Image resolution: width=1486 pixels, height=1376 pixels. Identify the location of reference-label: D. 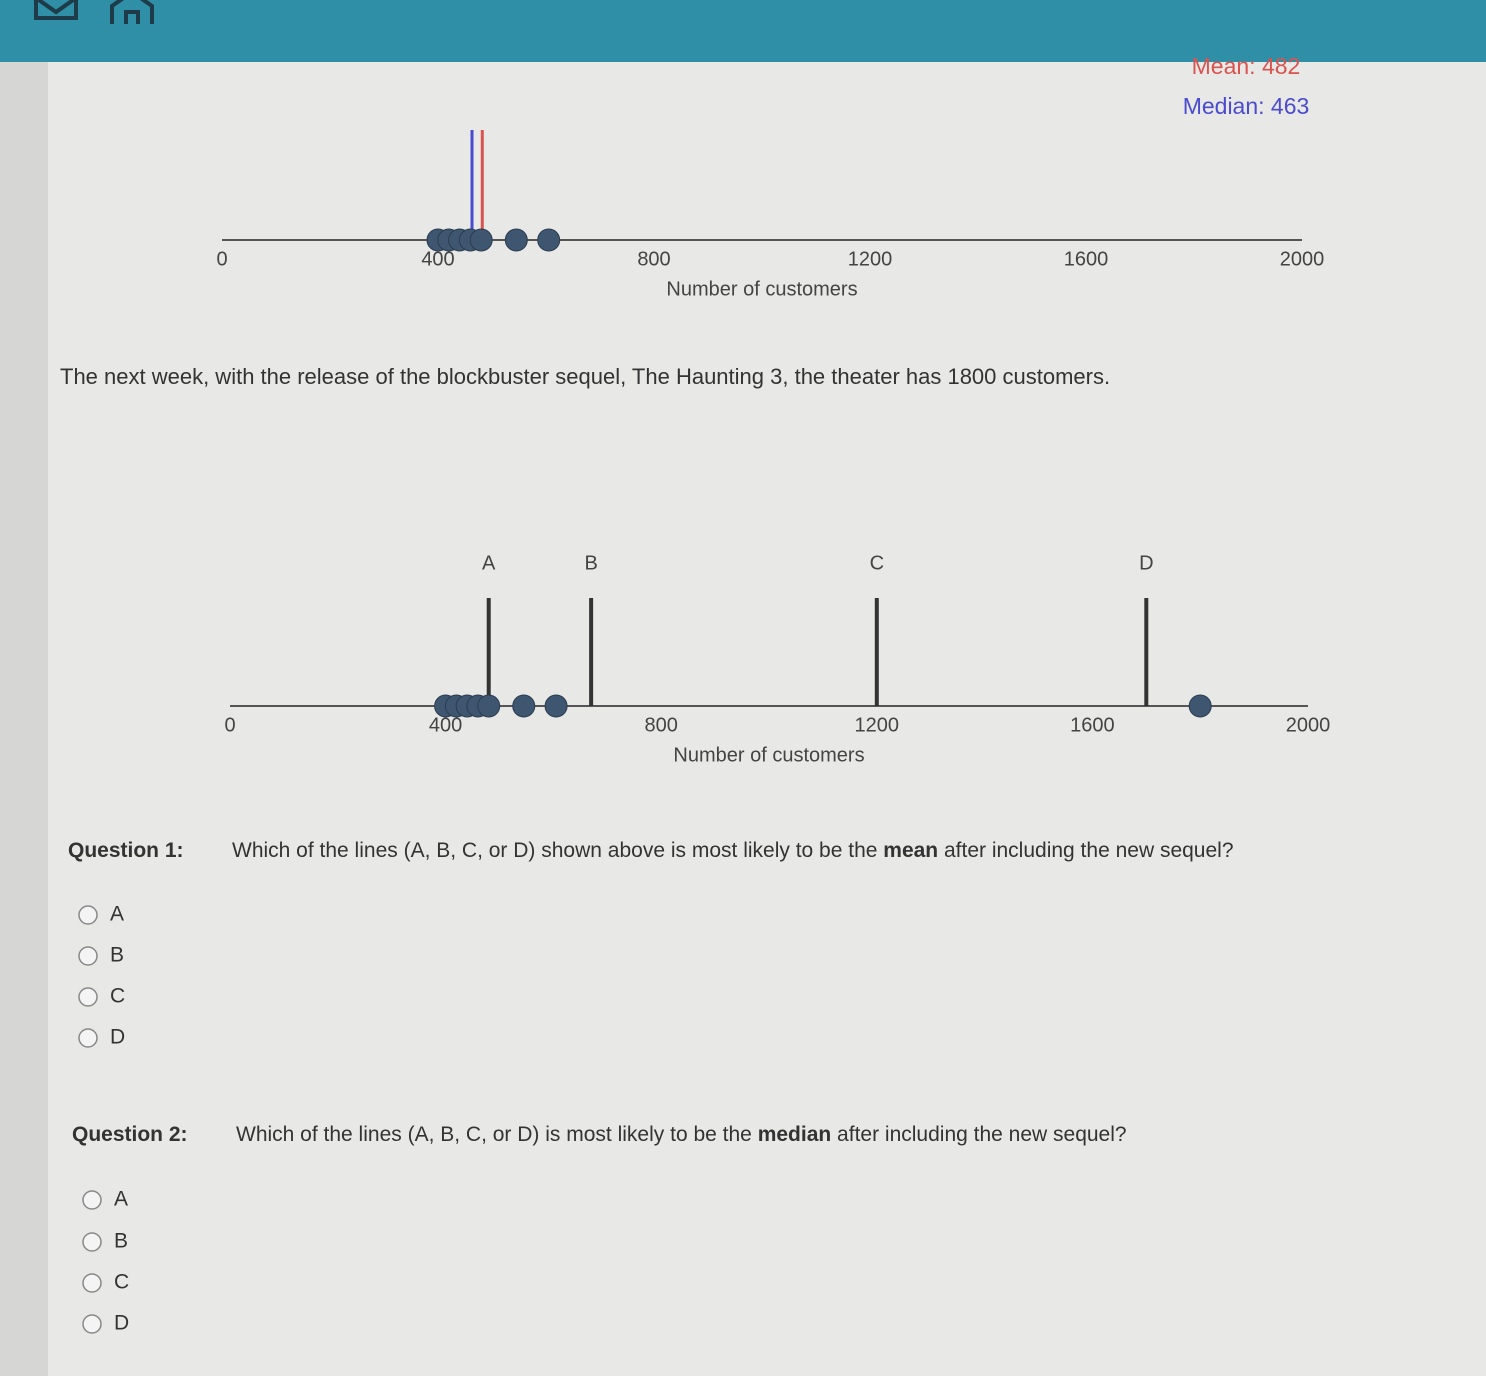
(1146, 563).